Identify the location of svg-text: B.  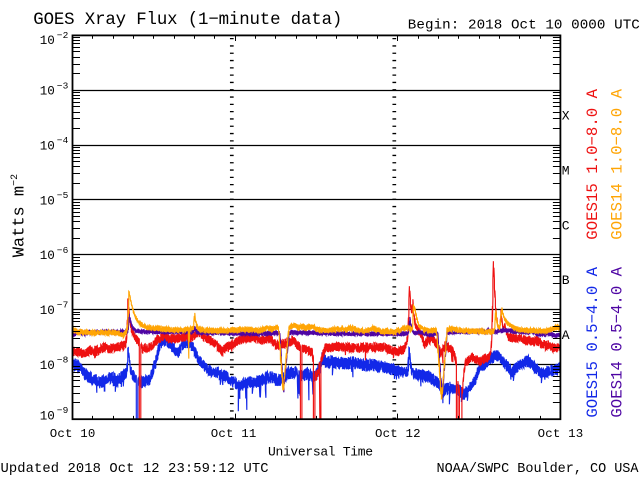
(566, 280).